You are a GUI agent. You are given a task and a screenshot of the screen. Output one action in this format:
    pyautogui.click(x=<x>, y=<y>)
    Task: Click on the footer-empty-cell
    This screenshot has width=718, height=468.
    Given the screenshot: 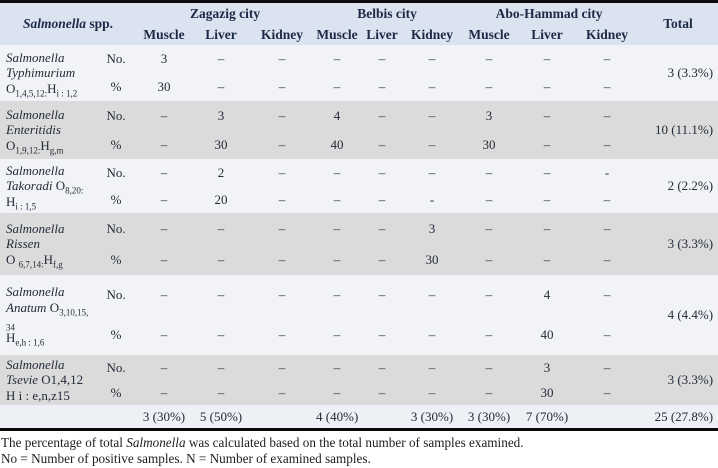 What is the action you would take?
    pyautogui.click(x=68, y=416)
    